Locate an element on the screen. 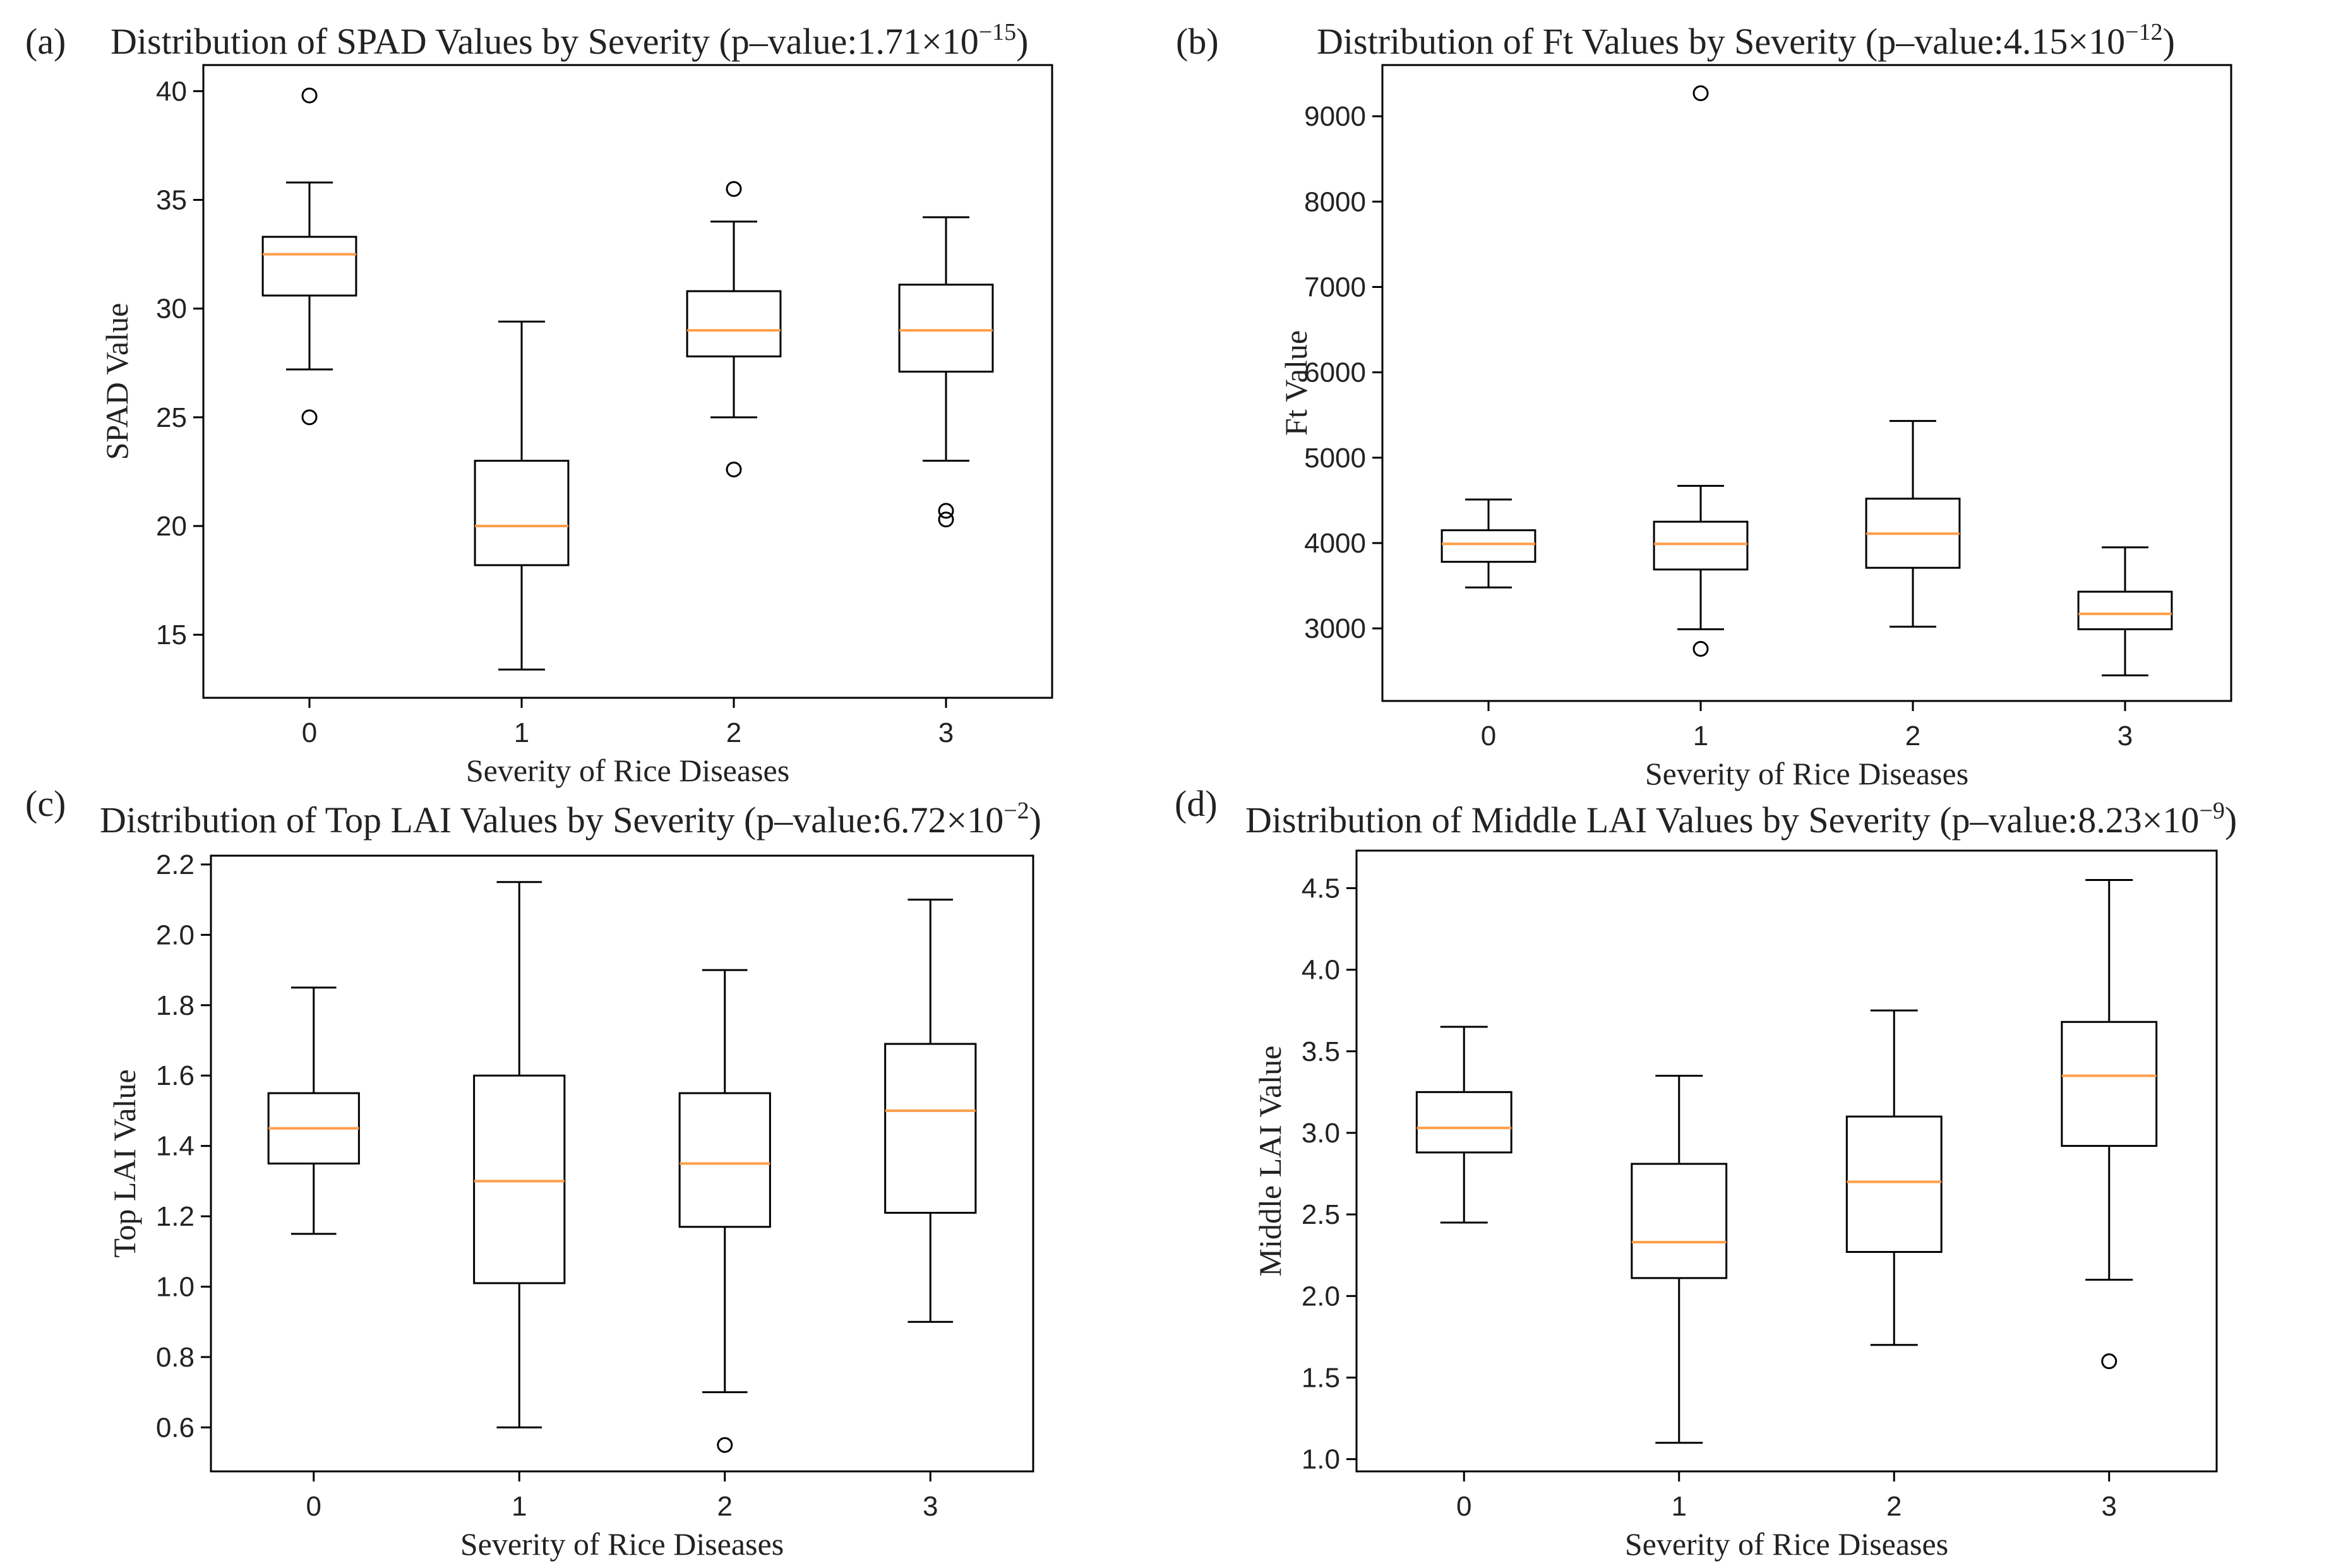 The image size is (2348, 1568). y-tick-label: 30 is located at coordinates (171, 310).